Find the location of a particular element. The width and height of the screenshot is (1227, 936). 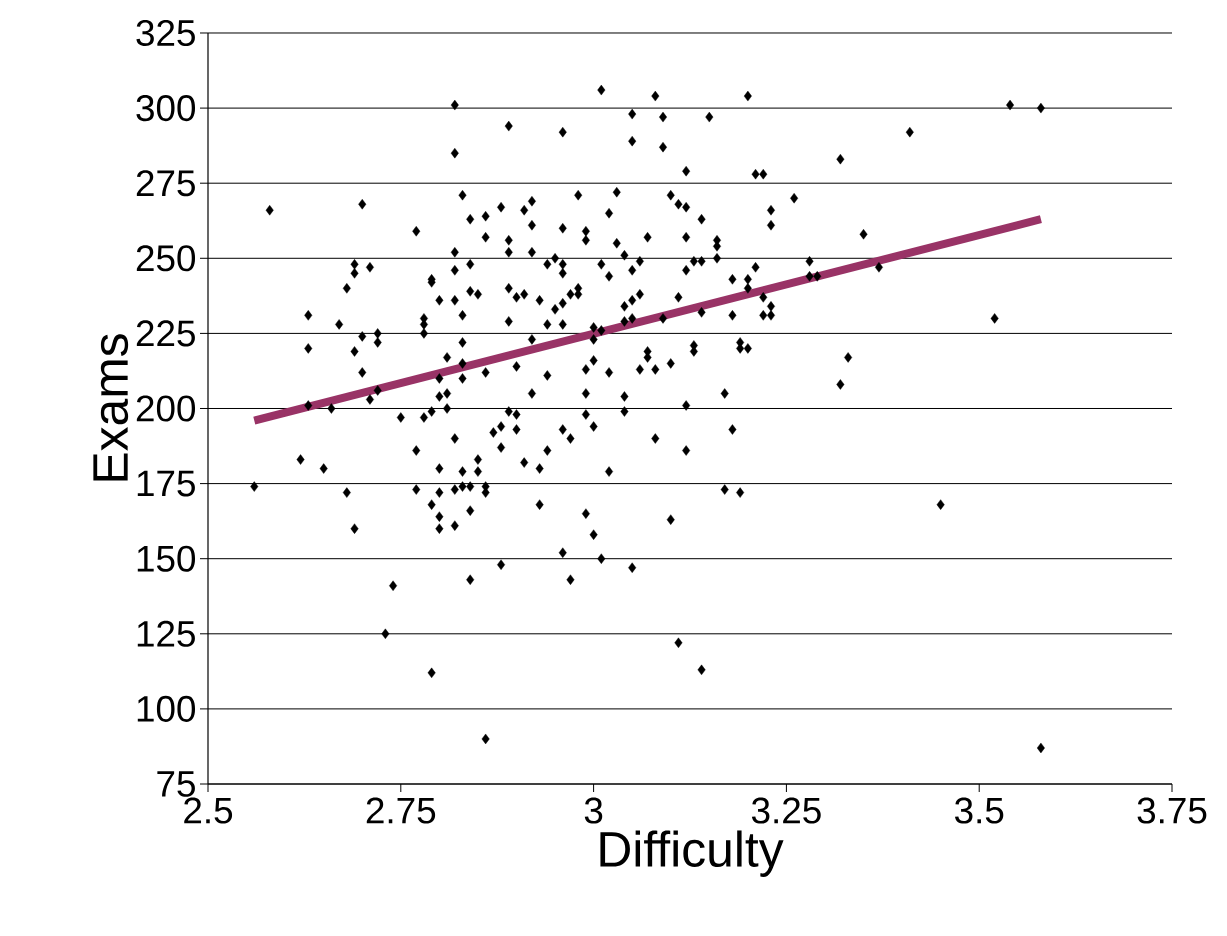

y-tick-label: 300 is located at coordinates (166, 108).